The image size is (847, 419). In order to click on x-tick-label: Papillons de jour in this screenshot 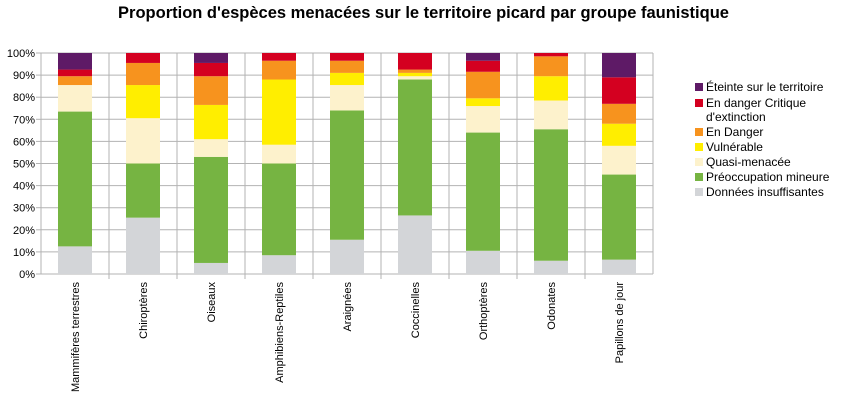, I will do `click(620, 323)`.